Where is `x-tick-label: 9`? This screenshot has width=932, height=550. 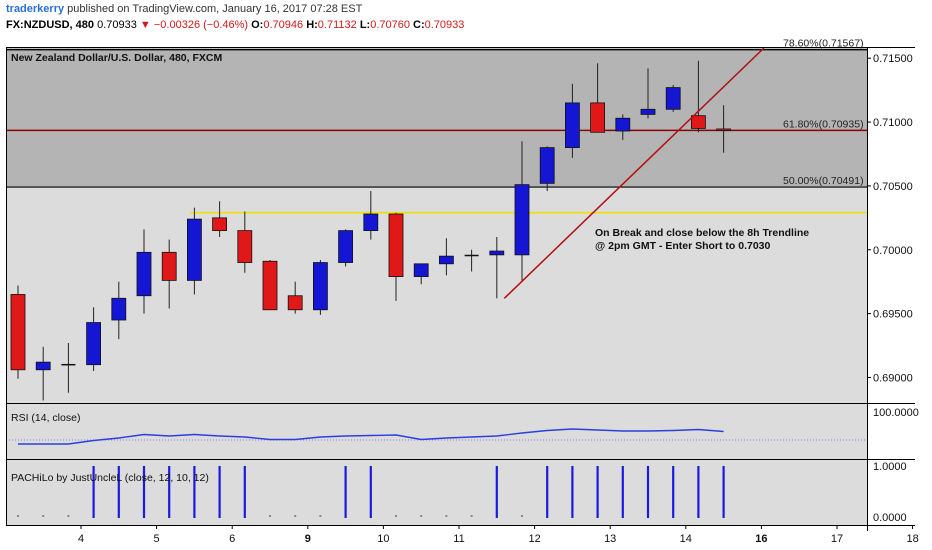 x-tick-label: 9 is located at coordinates (308, 539).